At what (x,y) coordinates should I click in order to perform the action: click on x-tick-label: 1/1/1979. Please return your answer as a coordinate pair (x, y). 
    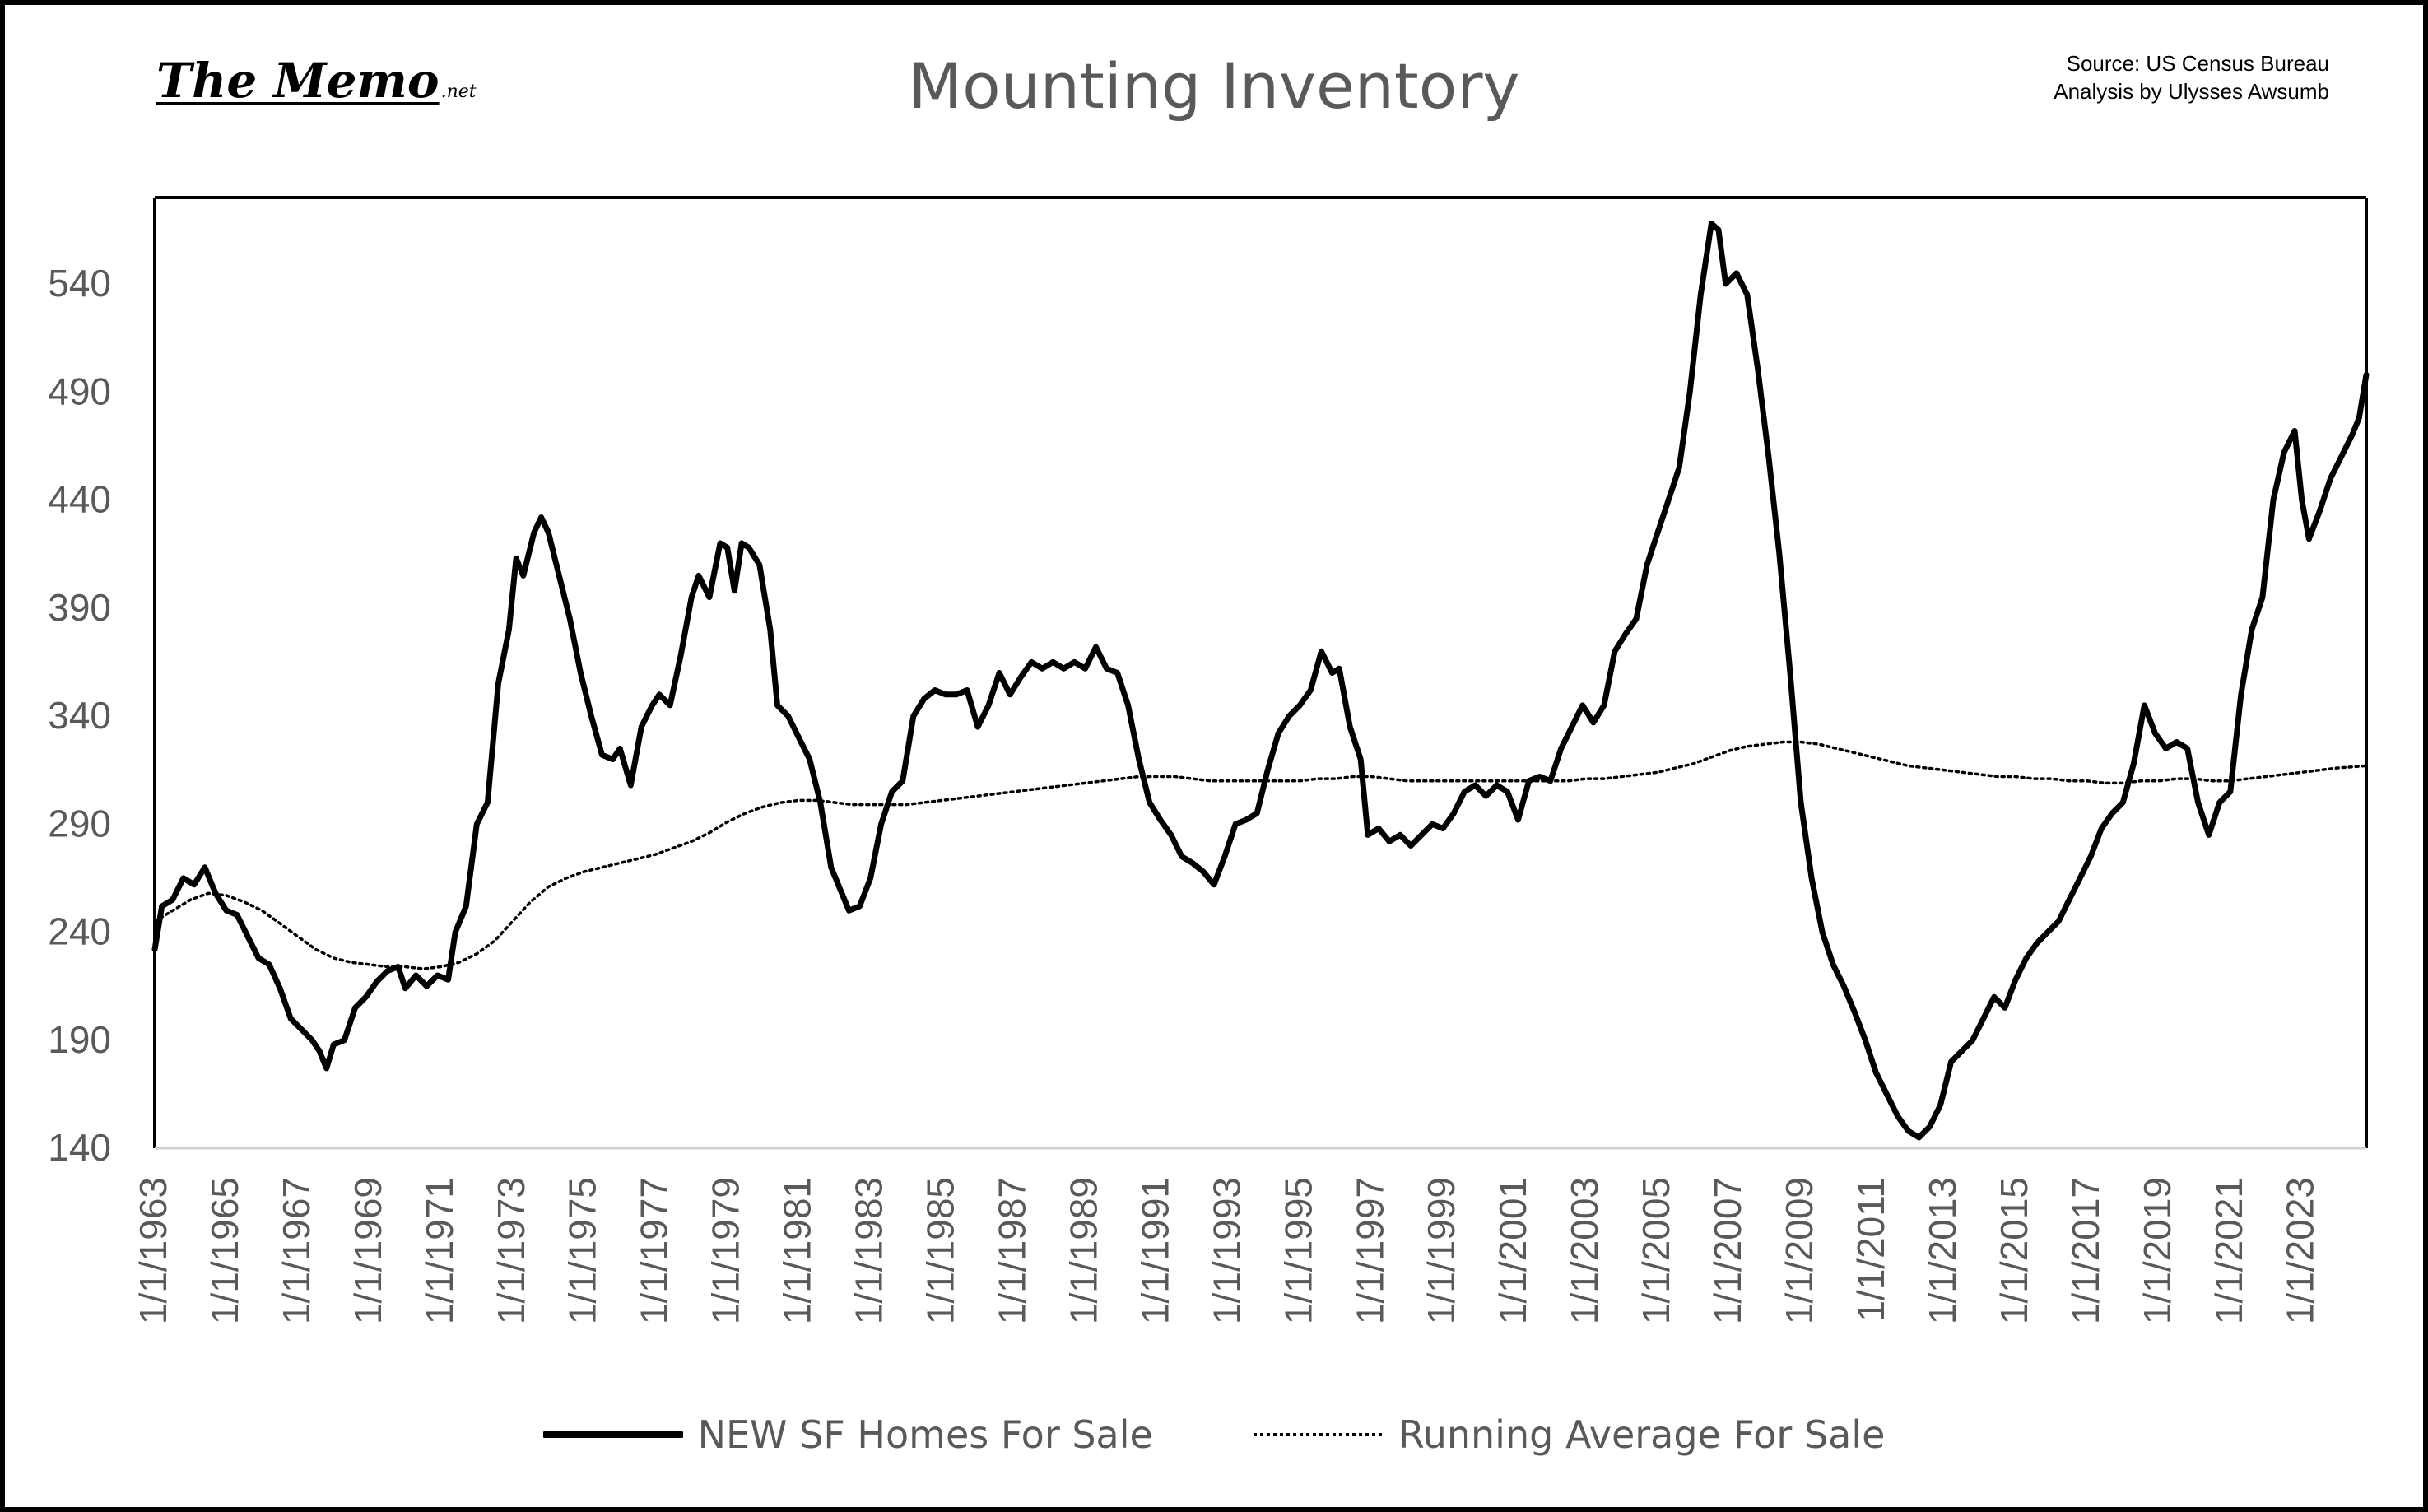
    Looking at the image, I should click on (726, 1250).